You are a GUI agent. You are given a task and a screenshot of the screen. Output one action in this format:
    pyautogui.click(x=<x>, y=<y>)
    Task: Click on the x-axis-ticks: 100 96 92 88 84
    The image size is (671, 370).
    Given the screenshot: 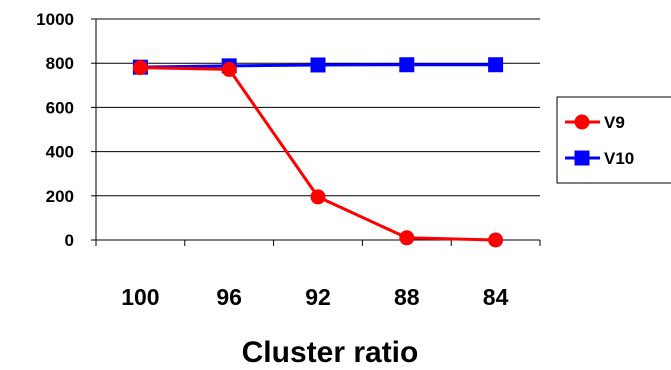 What is the action you would take?
    pyautogui.click(x=318, y=275)
    